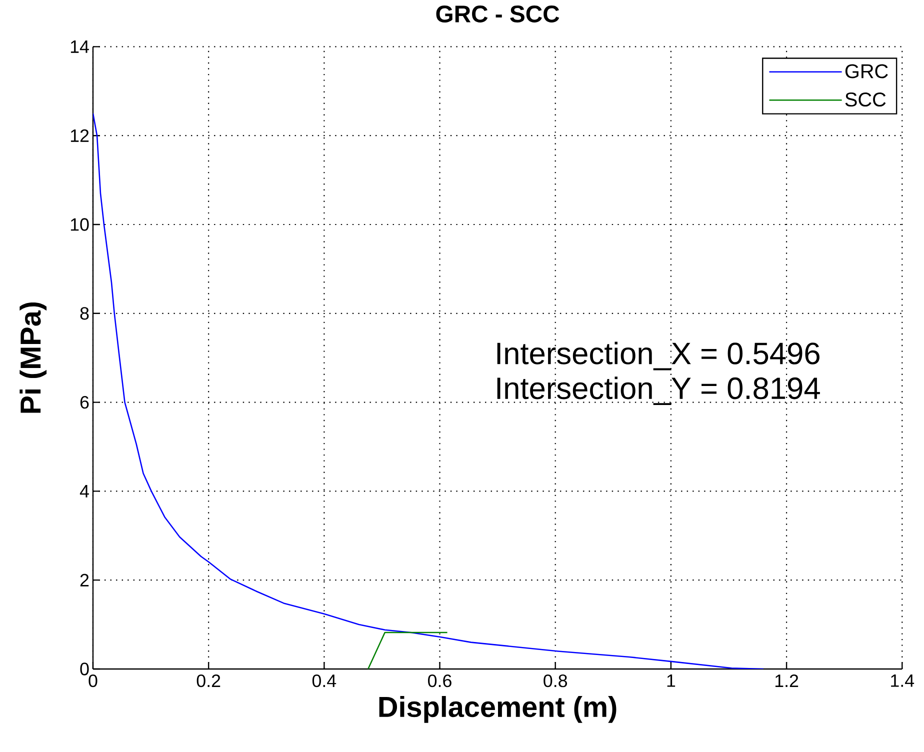 The width and height of the screenshot is (924, 752). What do you see at coordinates (866, 71) in the screenshot?
I see `legend-label: GRC` at bounding box center [866, 71].